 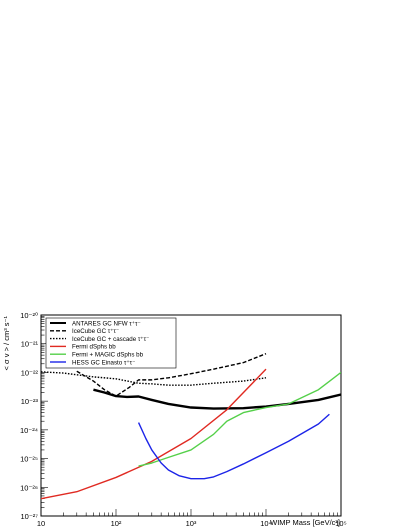 I want to click on y-tick-label: 10⁻²³, so click(x=30, y=401).